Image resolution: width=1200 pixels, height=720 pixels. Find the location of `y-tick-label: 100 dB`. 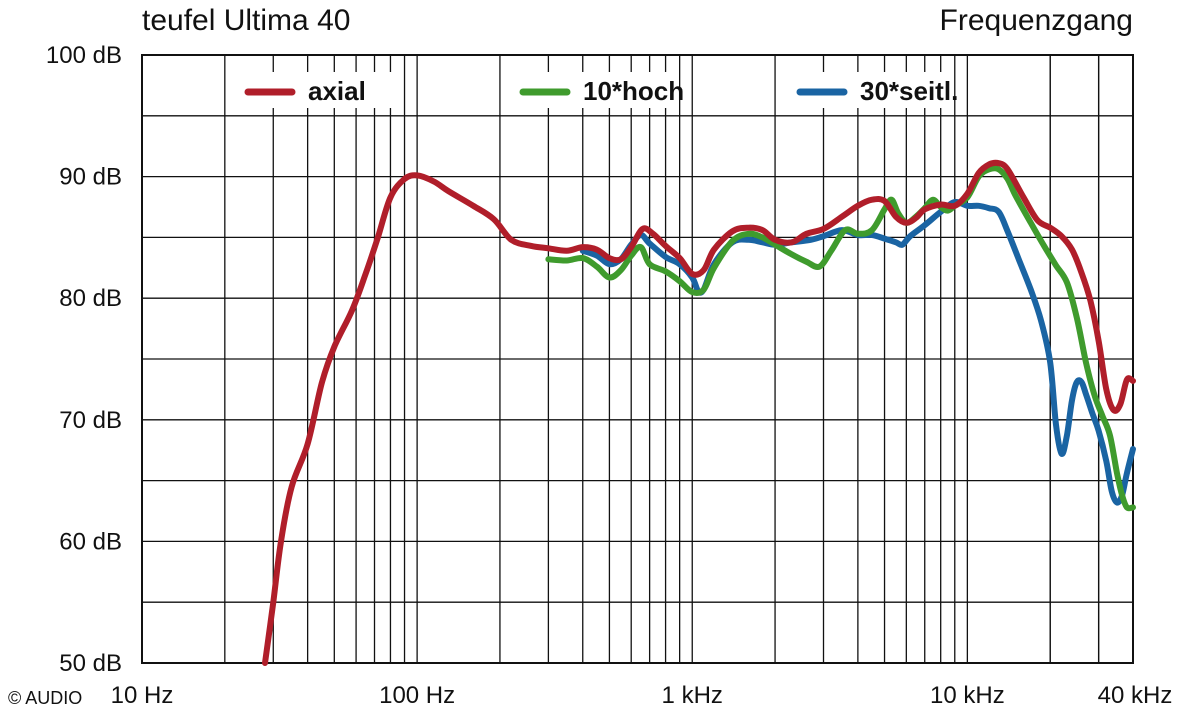

y-tick-label: 100 dB is located at coordinates (84, 55).